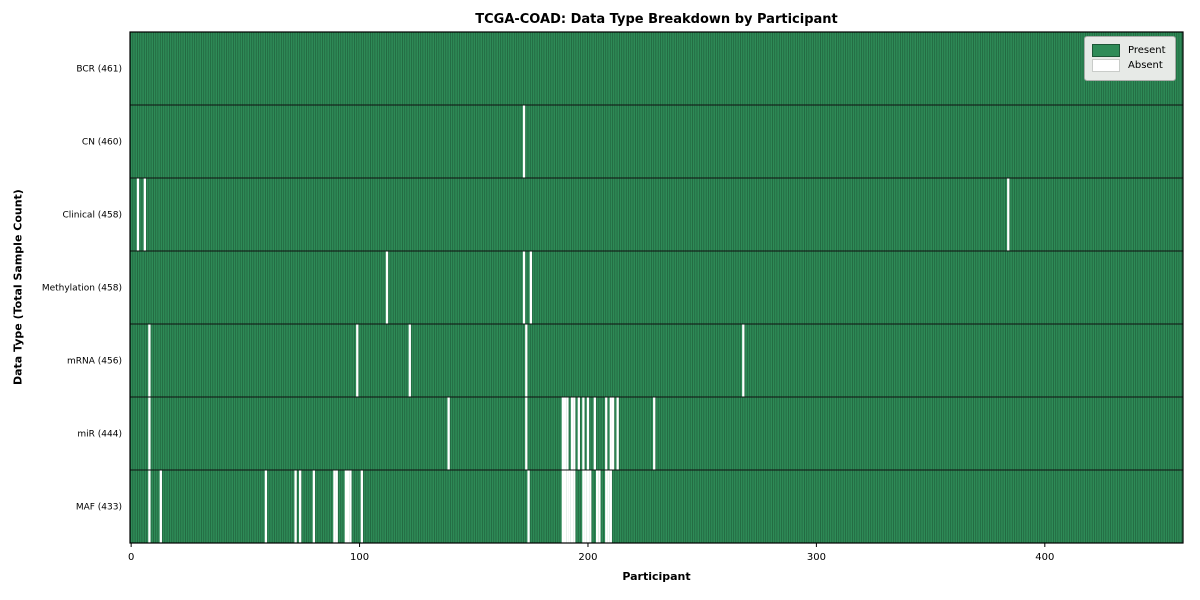 The height and width of the screenshot is (600, 1200). What do you see at coordinates (1147, 50) in the screenshot?
I see `legend-present-label: Present` at bounding box center [1147, 50].